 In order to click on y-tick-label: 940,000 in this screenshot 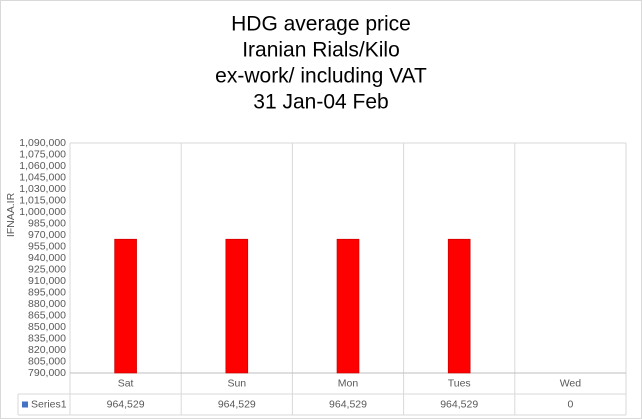, I will do `click(47, 258)`.